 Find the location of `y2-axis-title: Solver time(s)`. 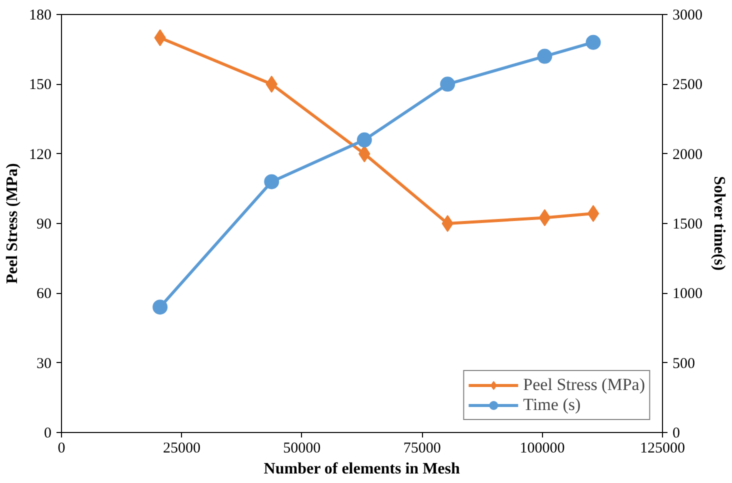

y2-axis-title: Solver time(s) is located at coordinates (719, 223).